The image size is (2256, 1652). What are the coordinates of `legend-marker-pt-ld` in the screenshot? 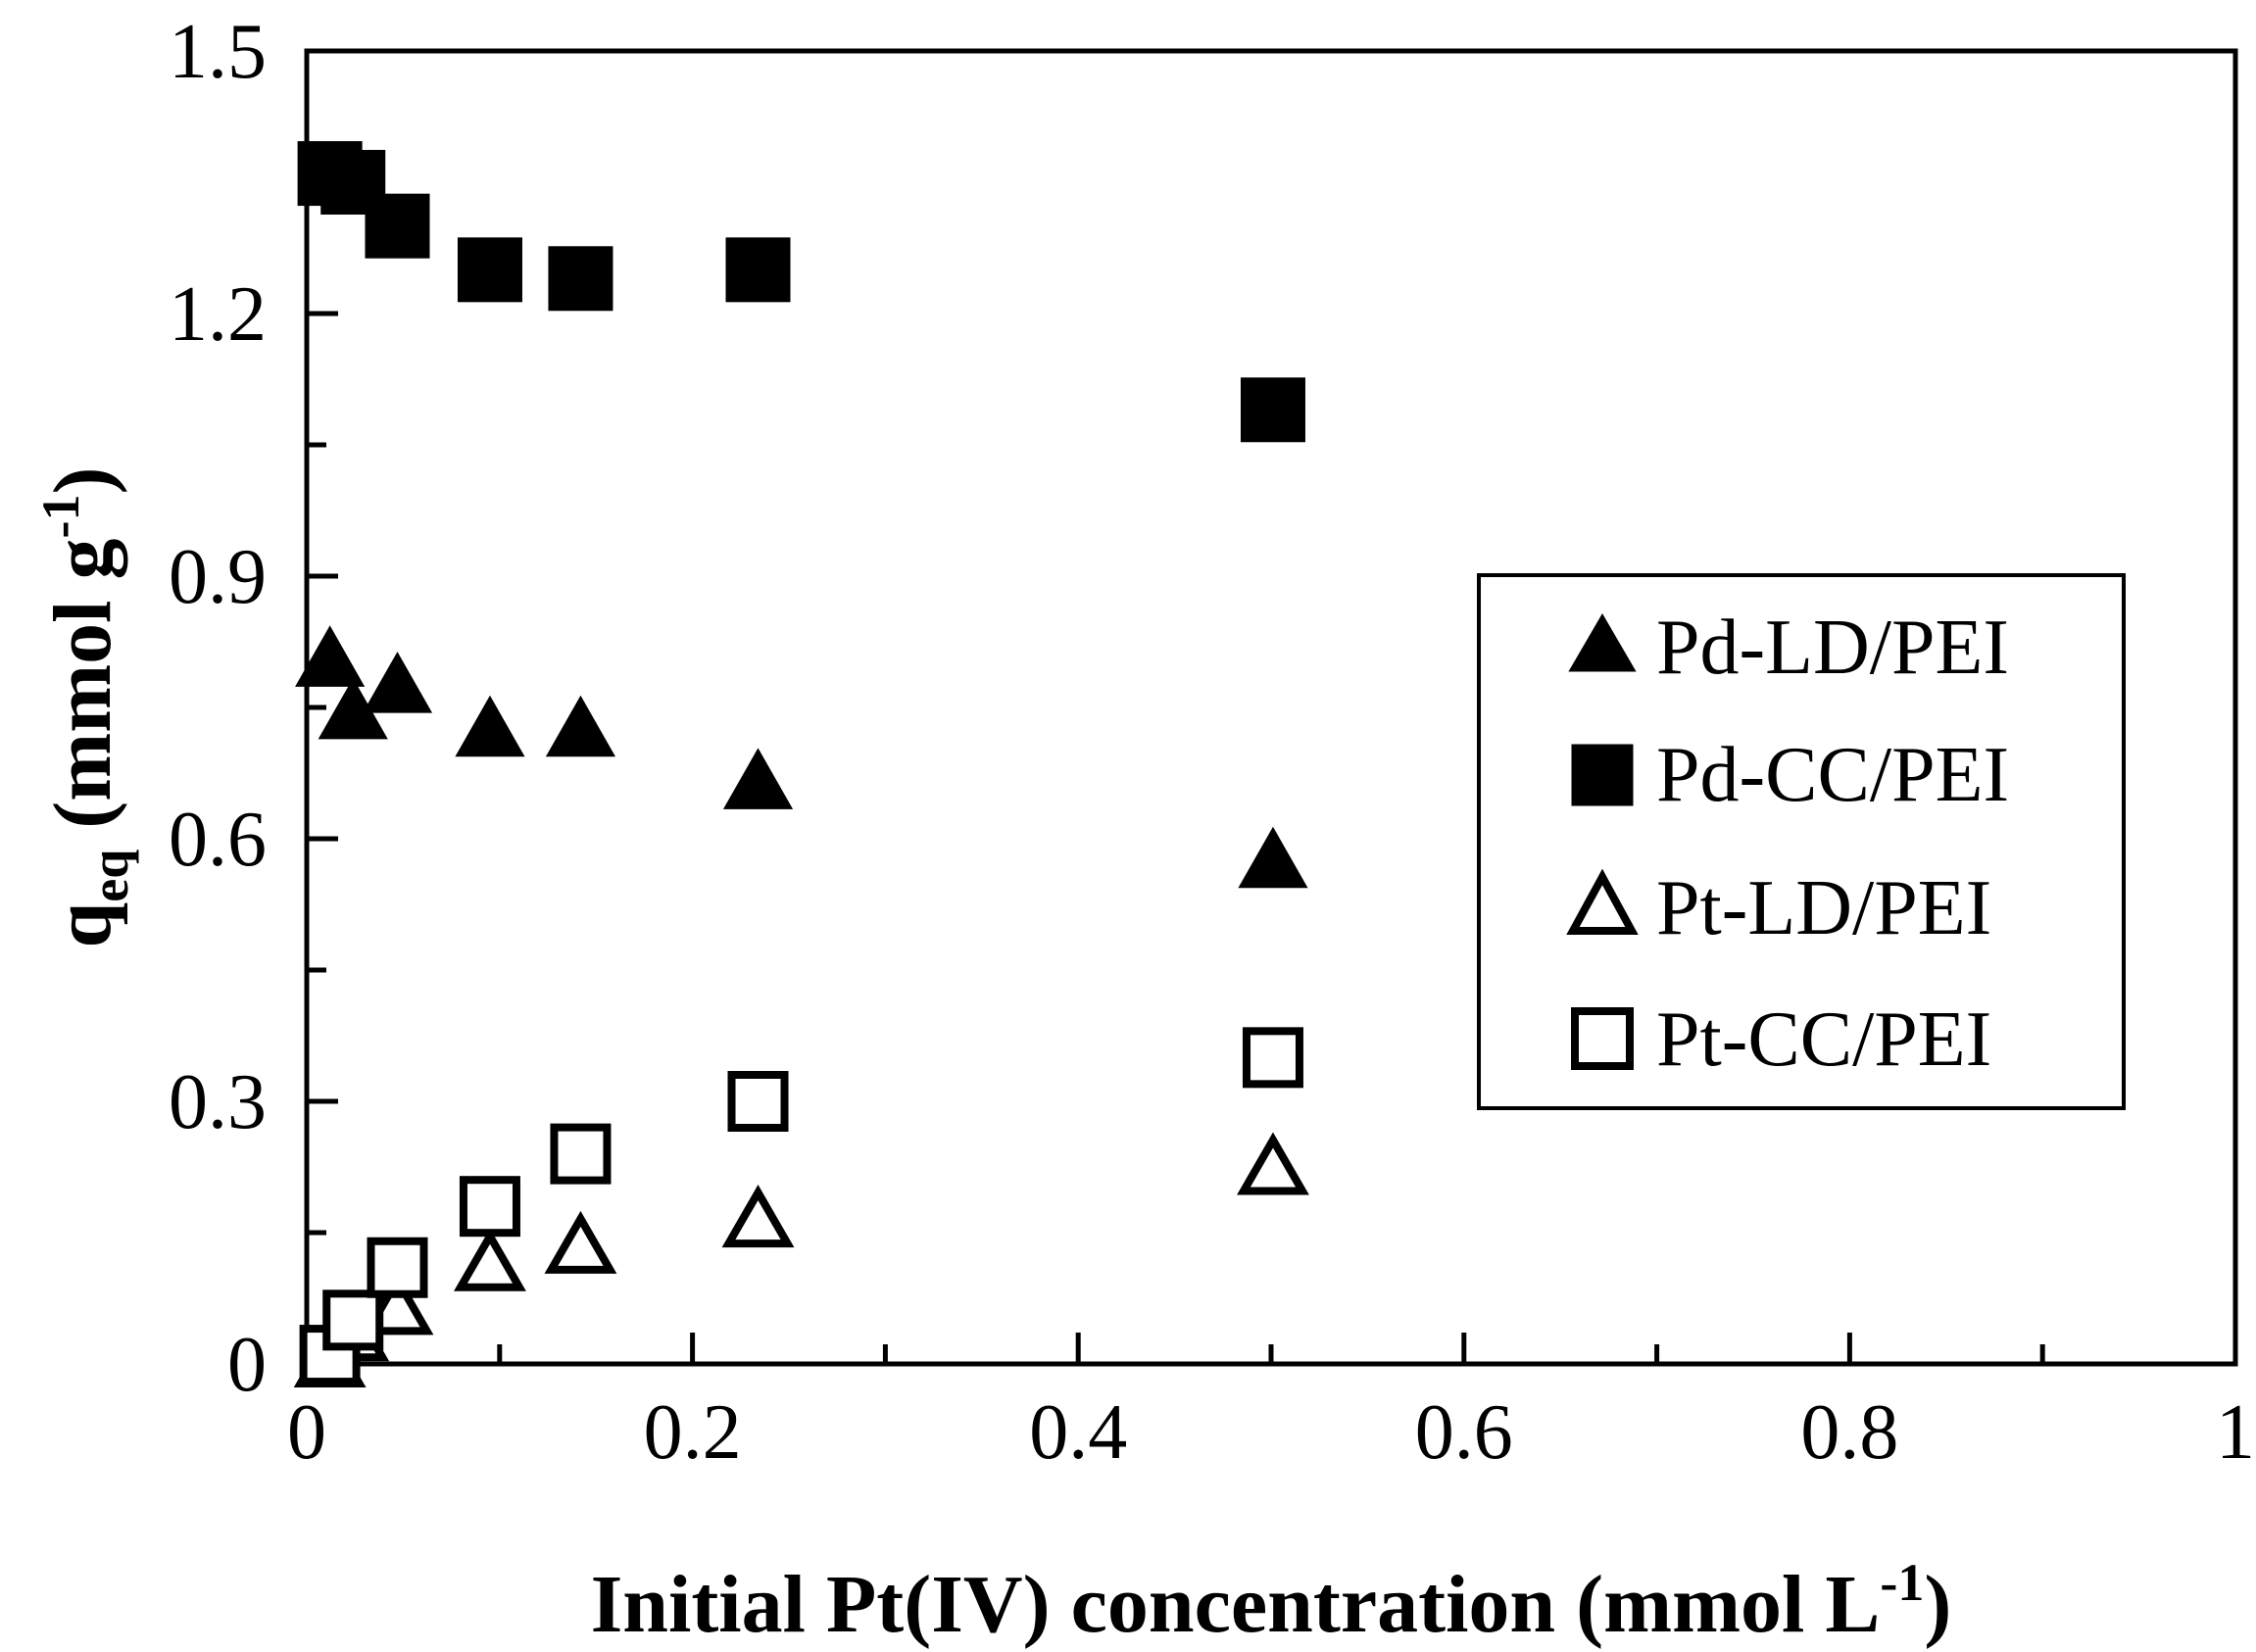 It's located at (1602, 901).